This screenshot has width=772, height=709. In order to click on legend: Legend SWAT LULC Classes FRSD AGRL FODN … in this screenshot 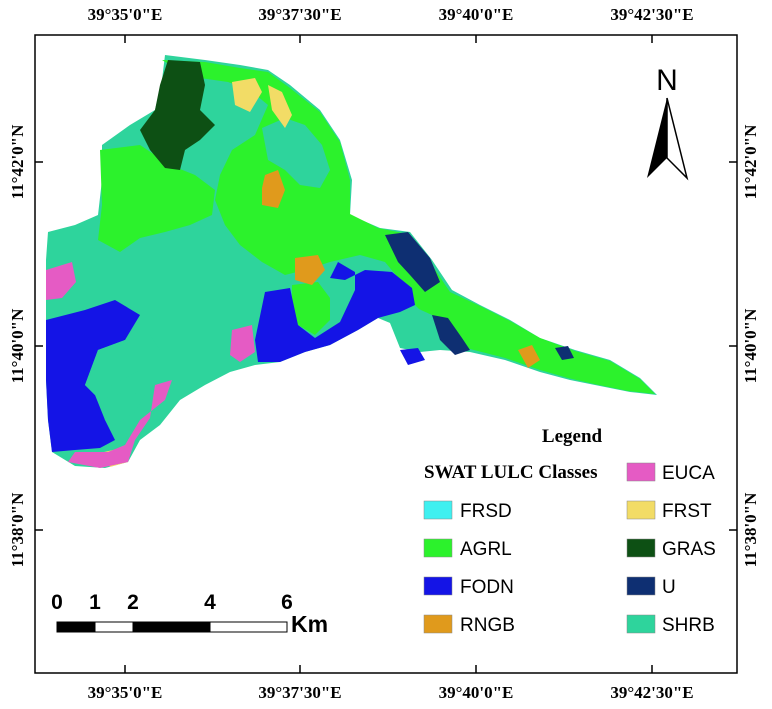, I will do `click(569, 531)`.